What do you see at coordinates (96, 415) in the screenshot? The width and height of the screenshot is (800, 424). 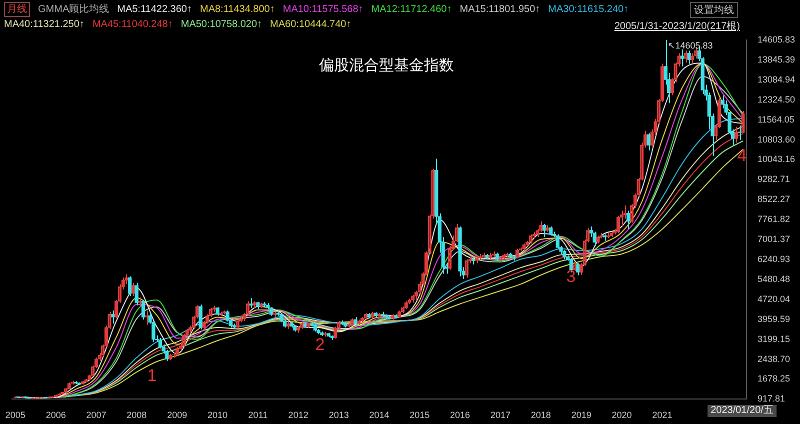 I see `x-tick-label: 2007` at bounding box center [96, 415].